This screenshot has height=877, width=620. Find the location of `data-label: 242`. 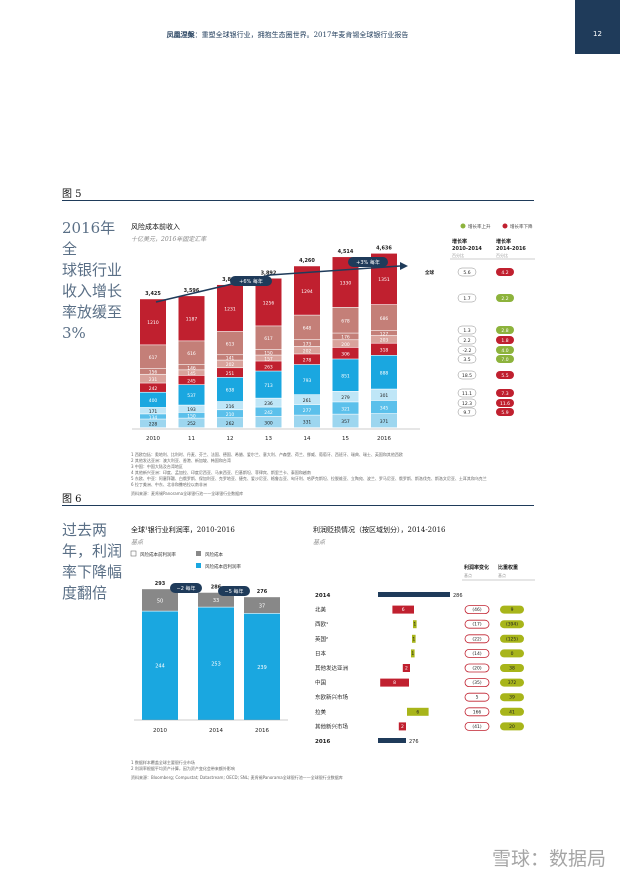

data-label: 242 is located at coordinates (153, 389).